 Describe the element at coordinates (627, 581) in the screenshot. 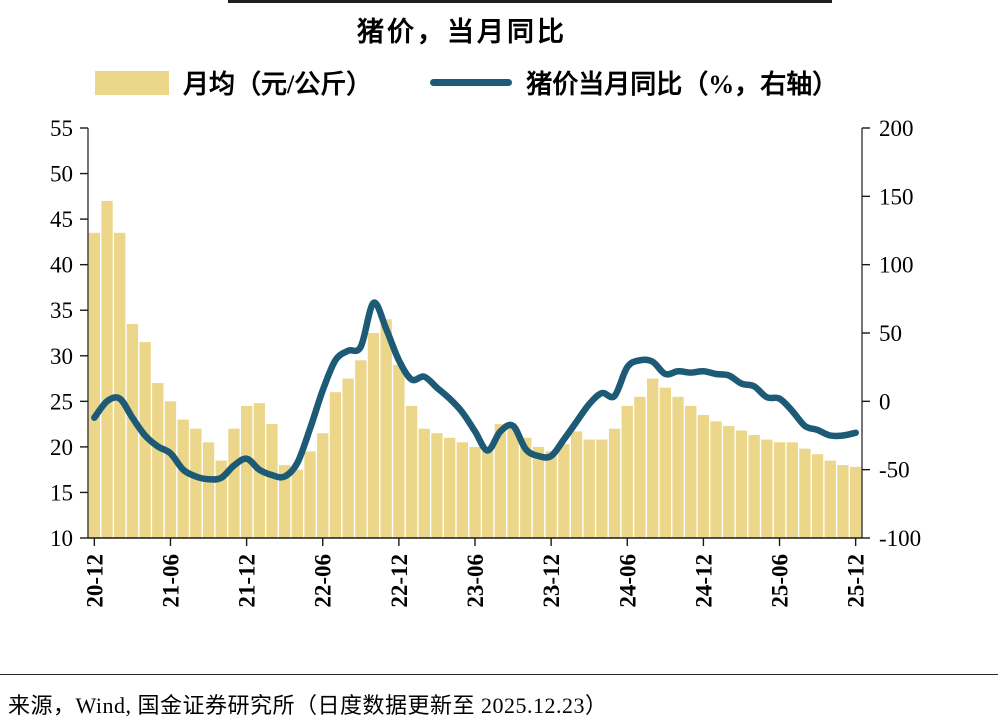

I see `x-axis-label: 24-06` at that location.